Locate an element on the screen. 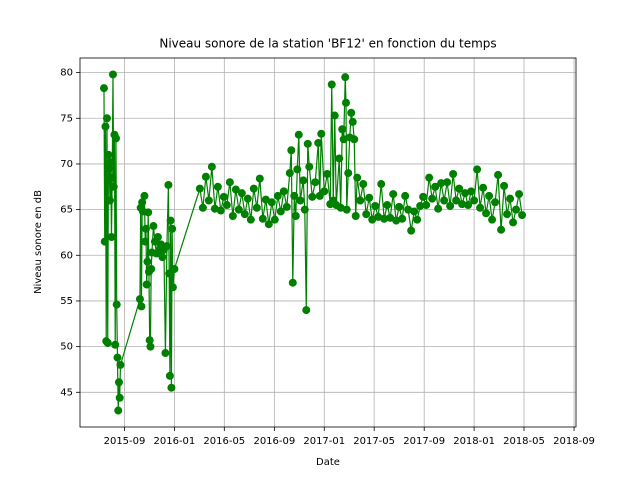  y-axis-label: Niveau sonore en dB is located at coordinates (38, 242).